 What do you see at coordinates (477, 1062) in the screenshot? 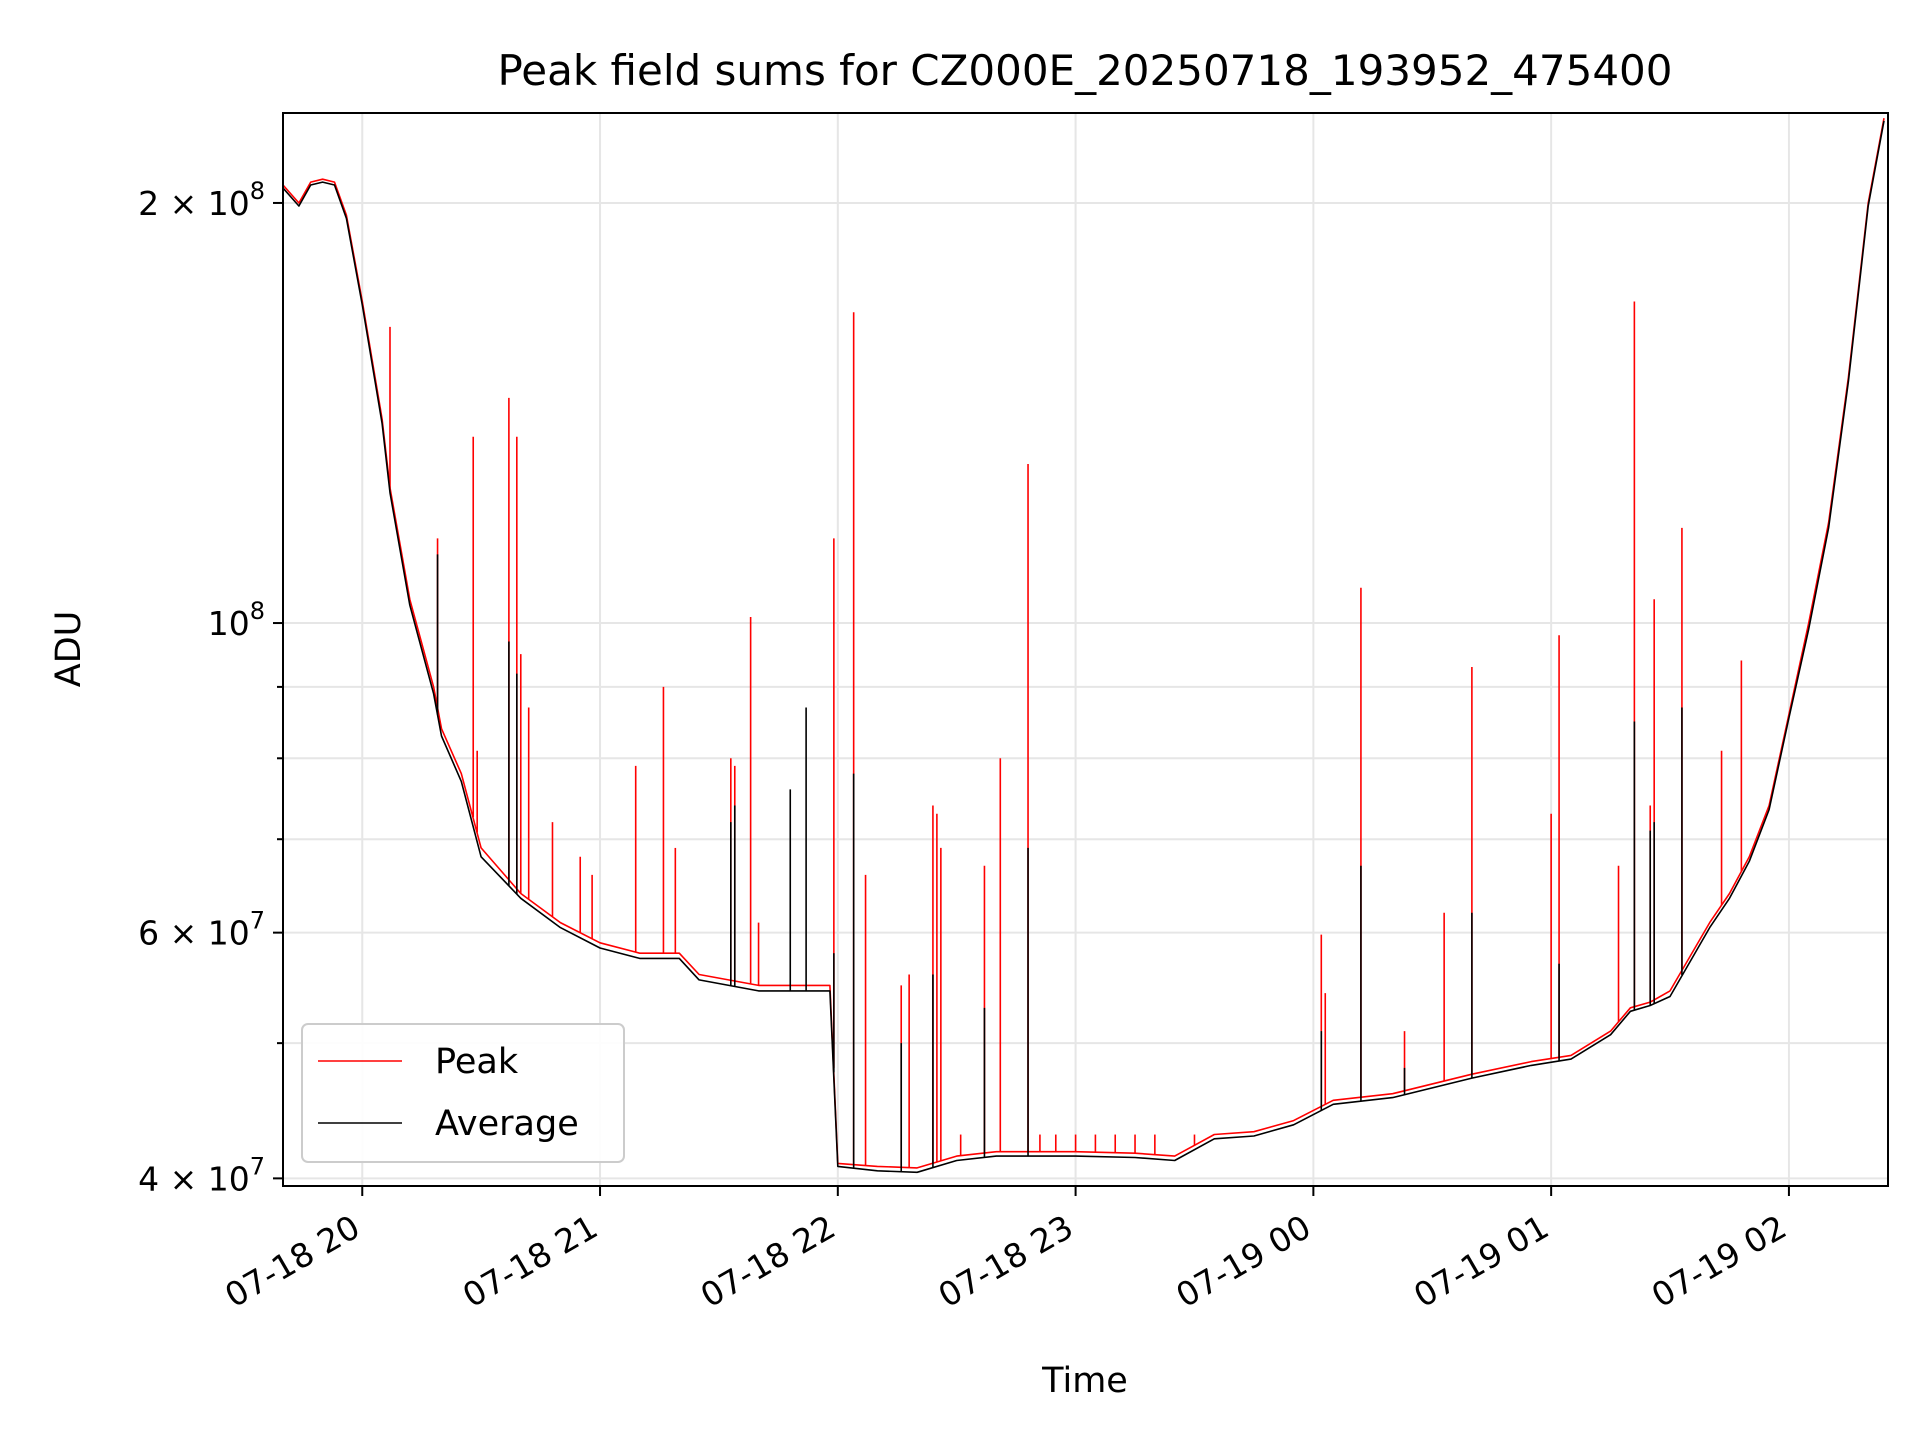
I see `legend-peak-label: Peak` at bounding box center [477, 1062].